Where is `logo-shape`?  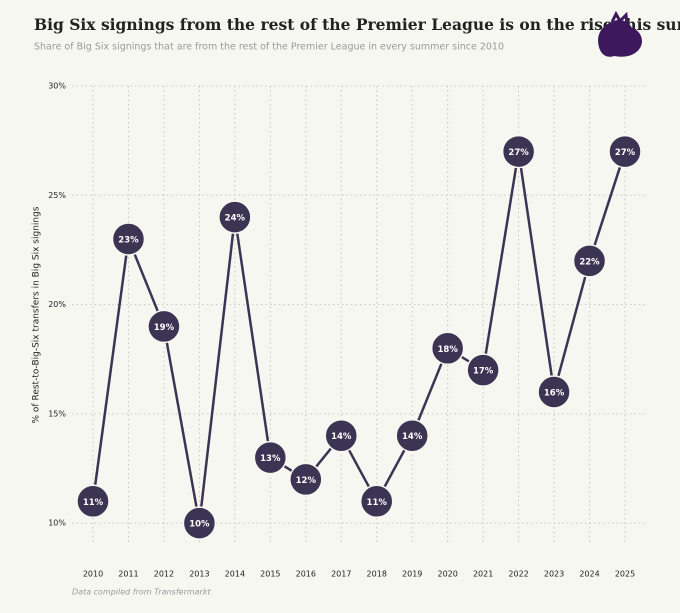 logo-shape is located at coordinates (620, 38).